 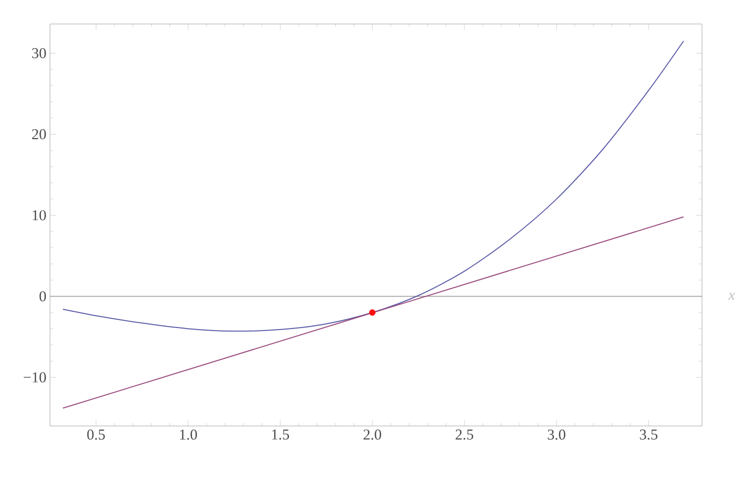 I want to click on y-tick-label: −10, so click(x=35, y=377).